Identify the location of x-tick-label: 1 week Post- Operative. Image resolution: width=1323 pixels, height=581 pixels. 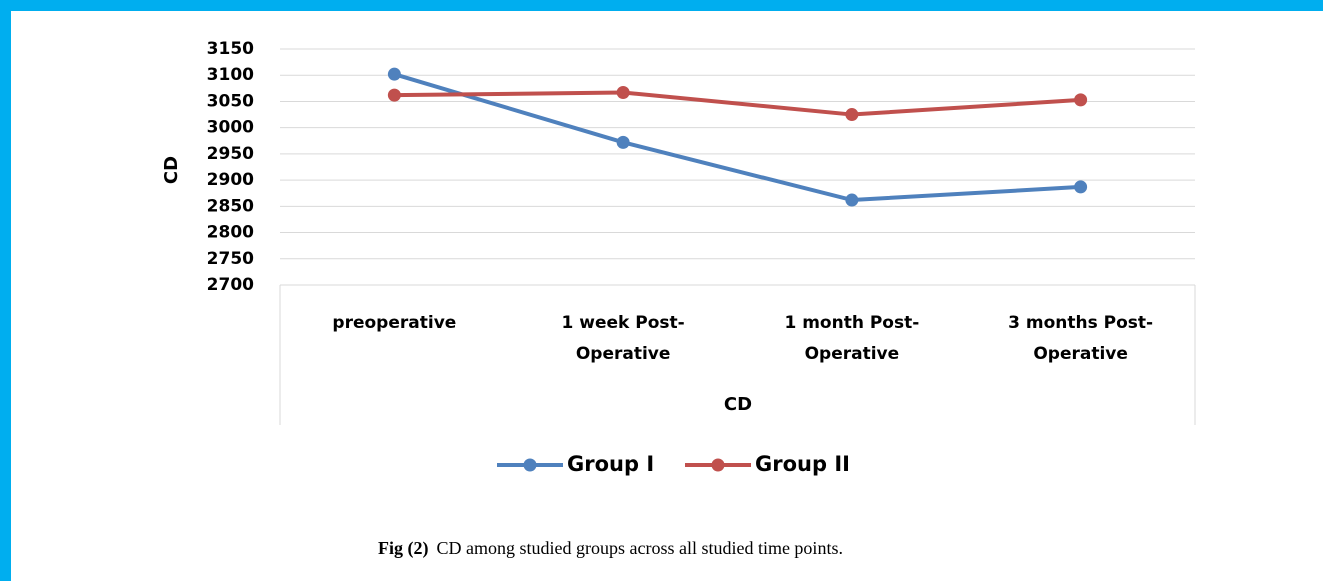
(623, 338).